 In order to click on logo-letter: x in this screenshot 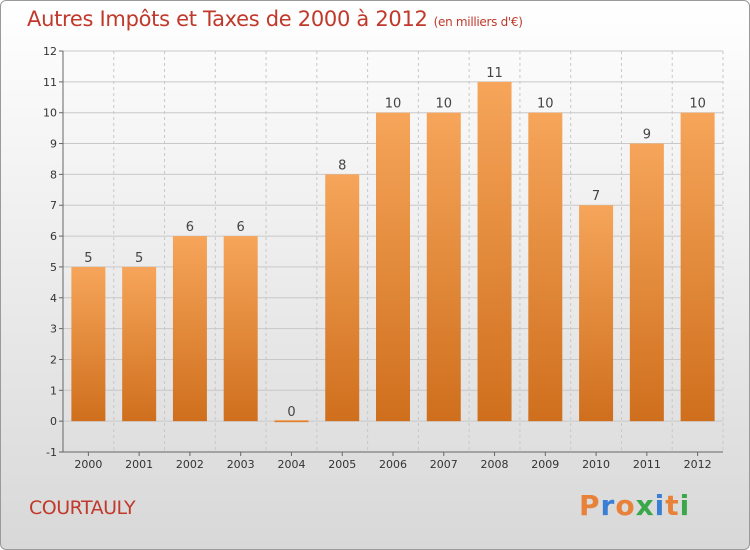, I will do `click(645, 505)`.